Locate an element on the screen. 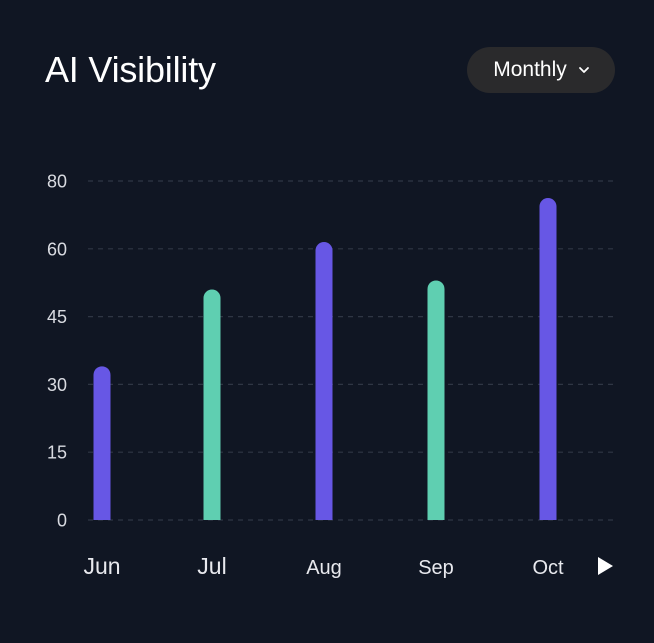 The width and height of the screenshot is (654, 643). bar-jul is located at coordinates (212, 404).